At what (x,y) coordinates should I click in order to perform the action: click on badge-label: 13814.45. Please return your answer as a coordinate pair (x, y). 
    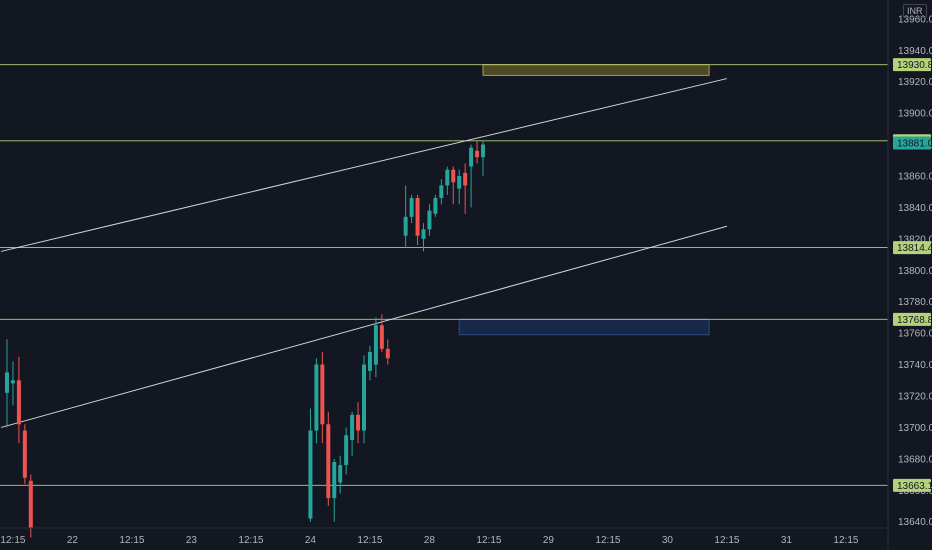
    Looking at the image, I should click on (914, 248).